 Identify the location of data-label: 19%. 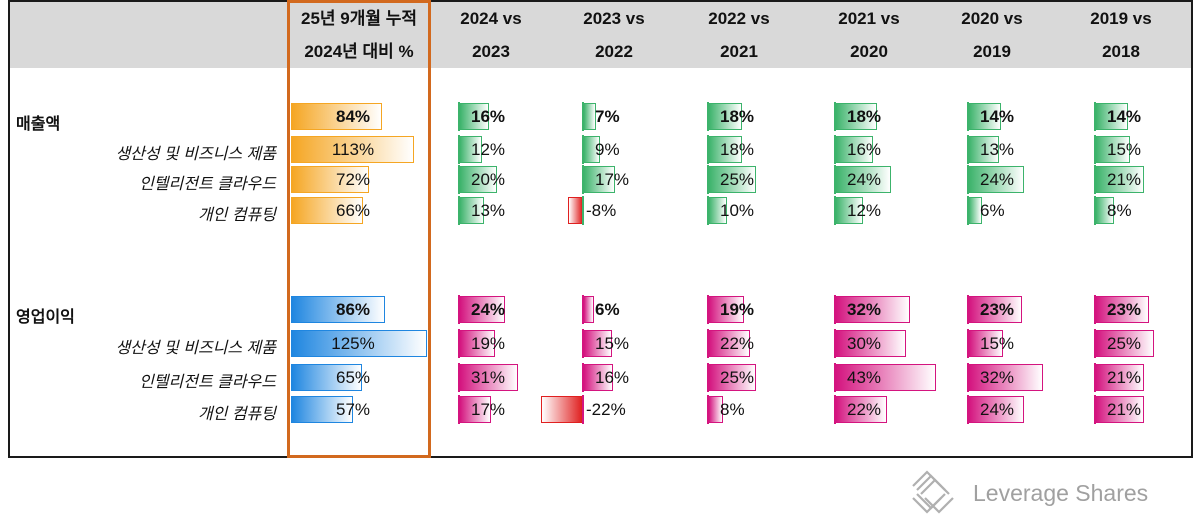
(488, 343).